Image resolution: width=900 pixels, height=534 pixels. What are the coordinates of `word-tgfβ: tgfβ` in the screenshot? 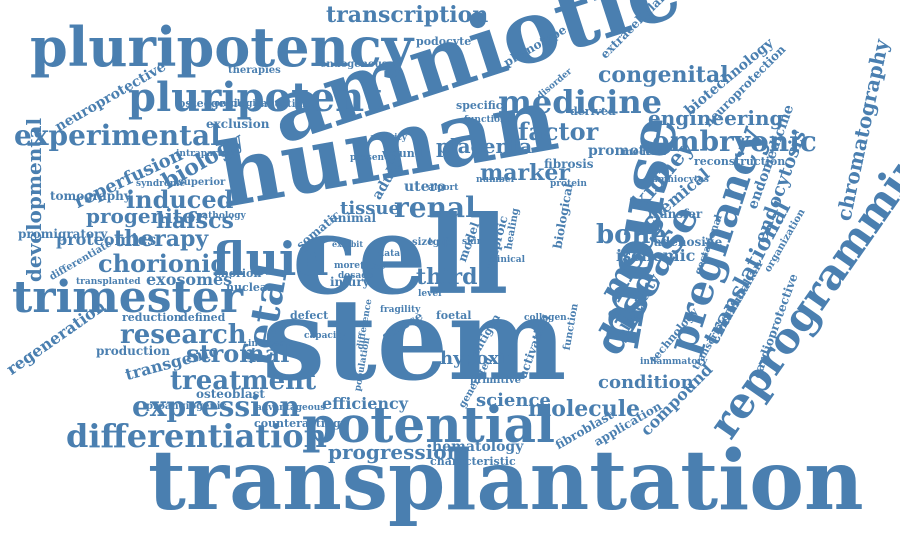 It's located at (439, 242).